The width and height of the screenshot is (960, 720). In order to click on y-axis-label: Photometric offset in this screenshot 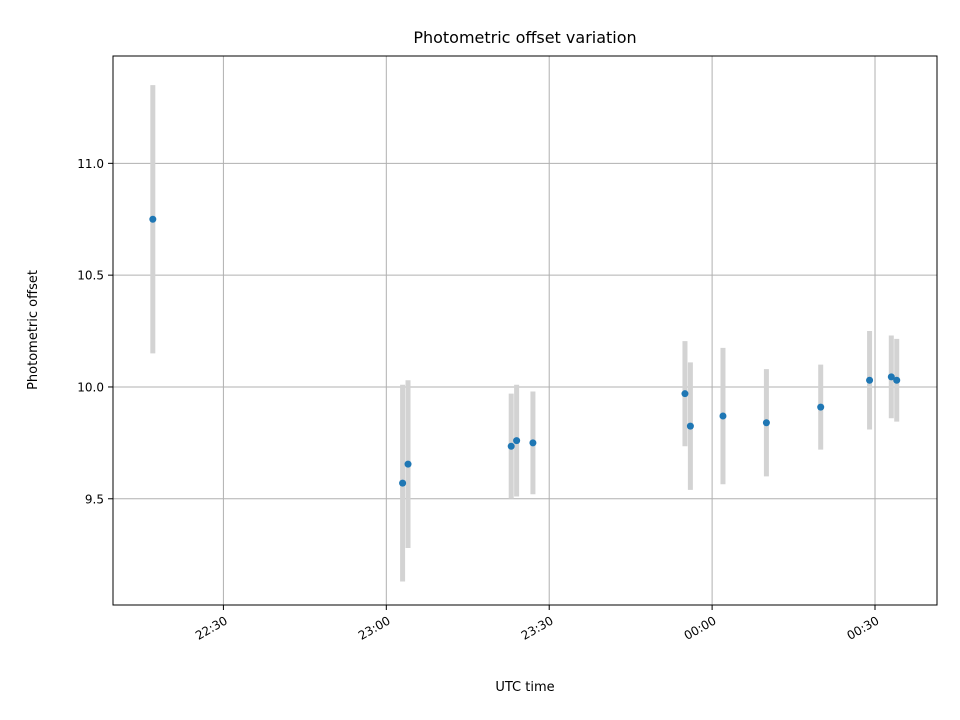, I will do `click(33, 330)`.